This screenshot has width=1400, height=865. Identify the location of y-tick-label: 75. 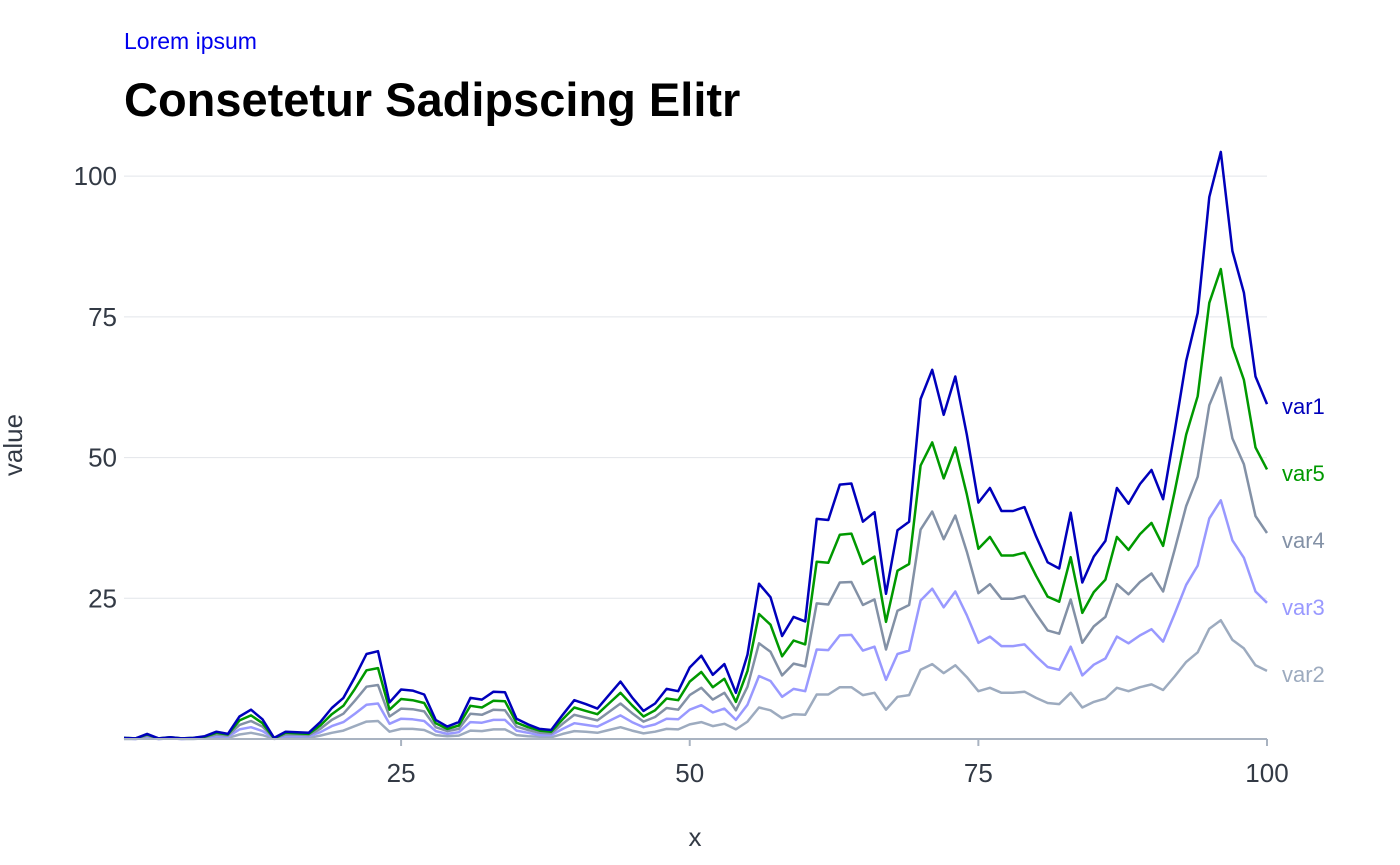
(102, 317).